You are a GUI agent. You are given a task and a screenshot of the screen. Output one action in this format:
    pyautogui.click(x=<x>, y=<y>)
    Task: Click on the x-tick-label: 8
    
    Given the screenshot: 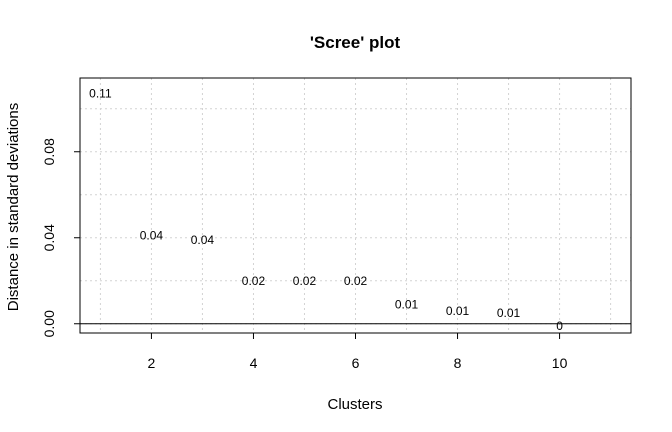 What is the action you would take?
    pyautogui.click(x=458, y=363)
    